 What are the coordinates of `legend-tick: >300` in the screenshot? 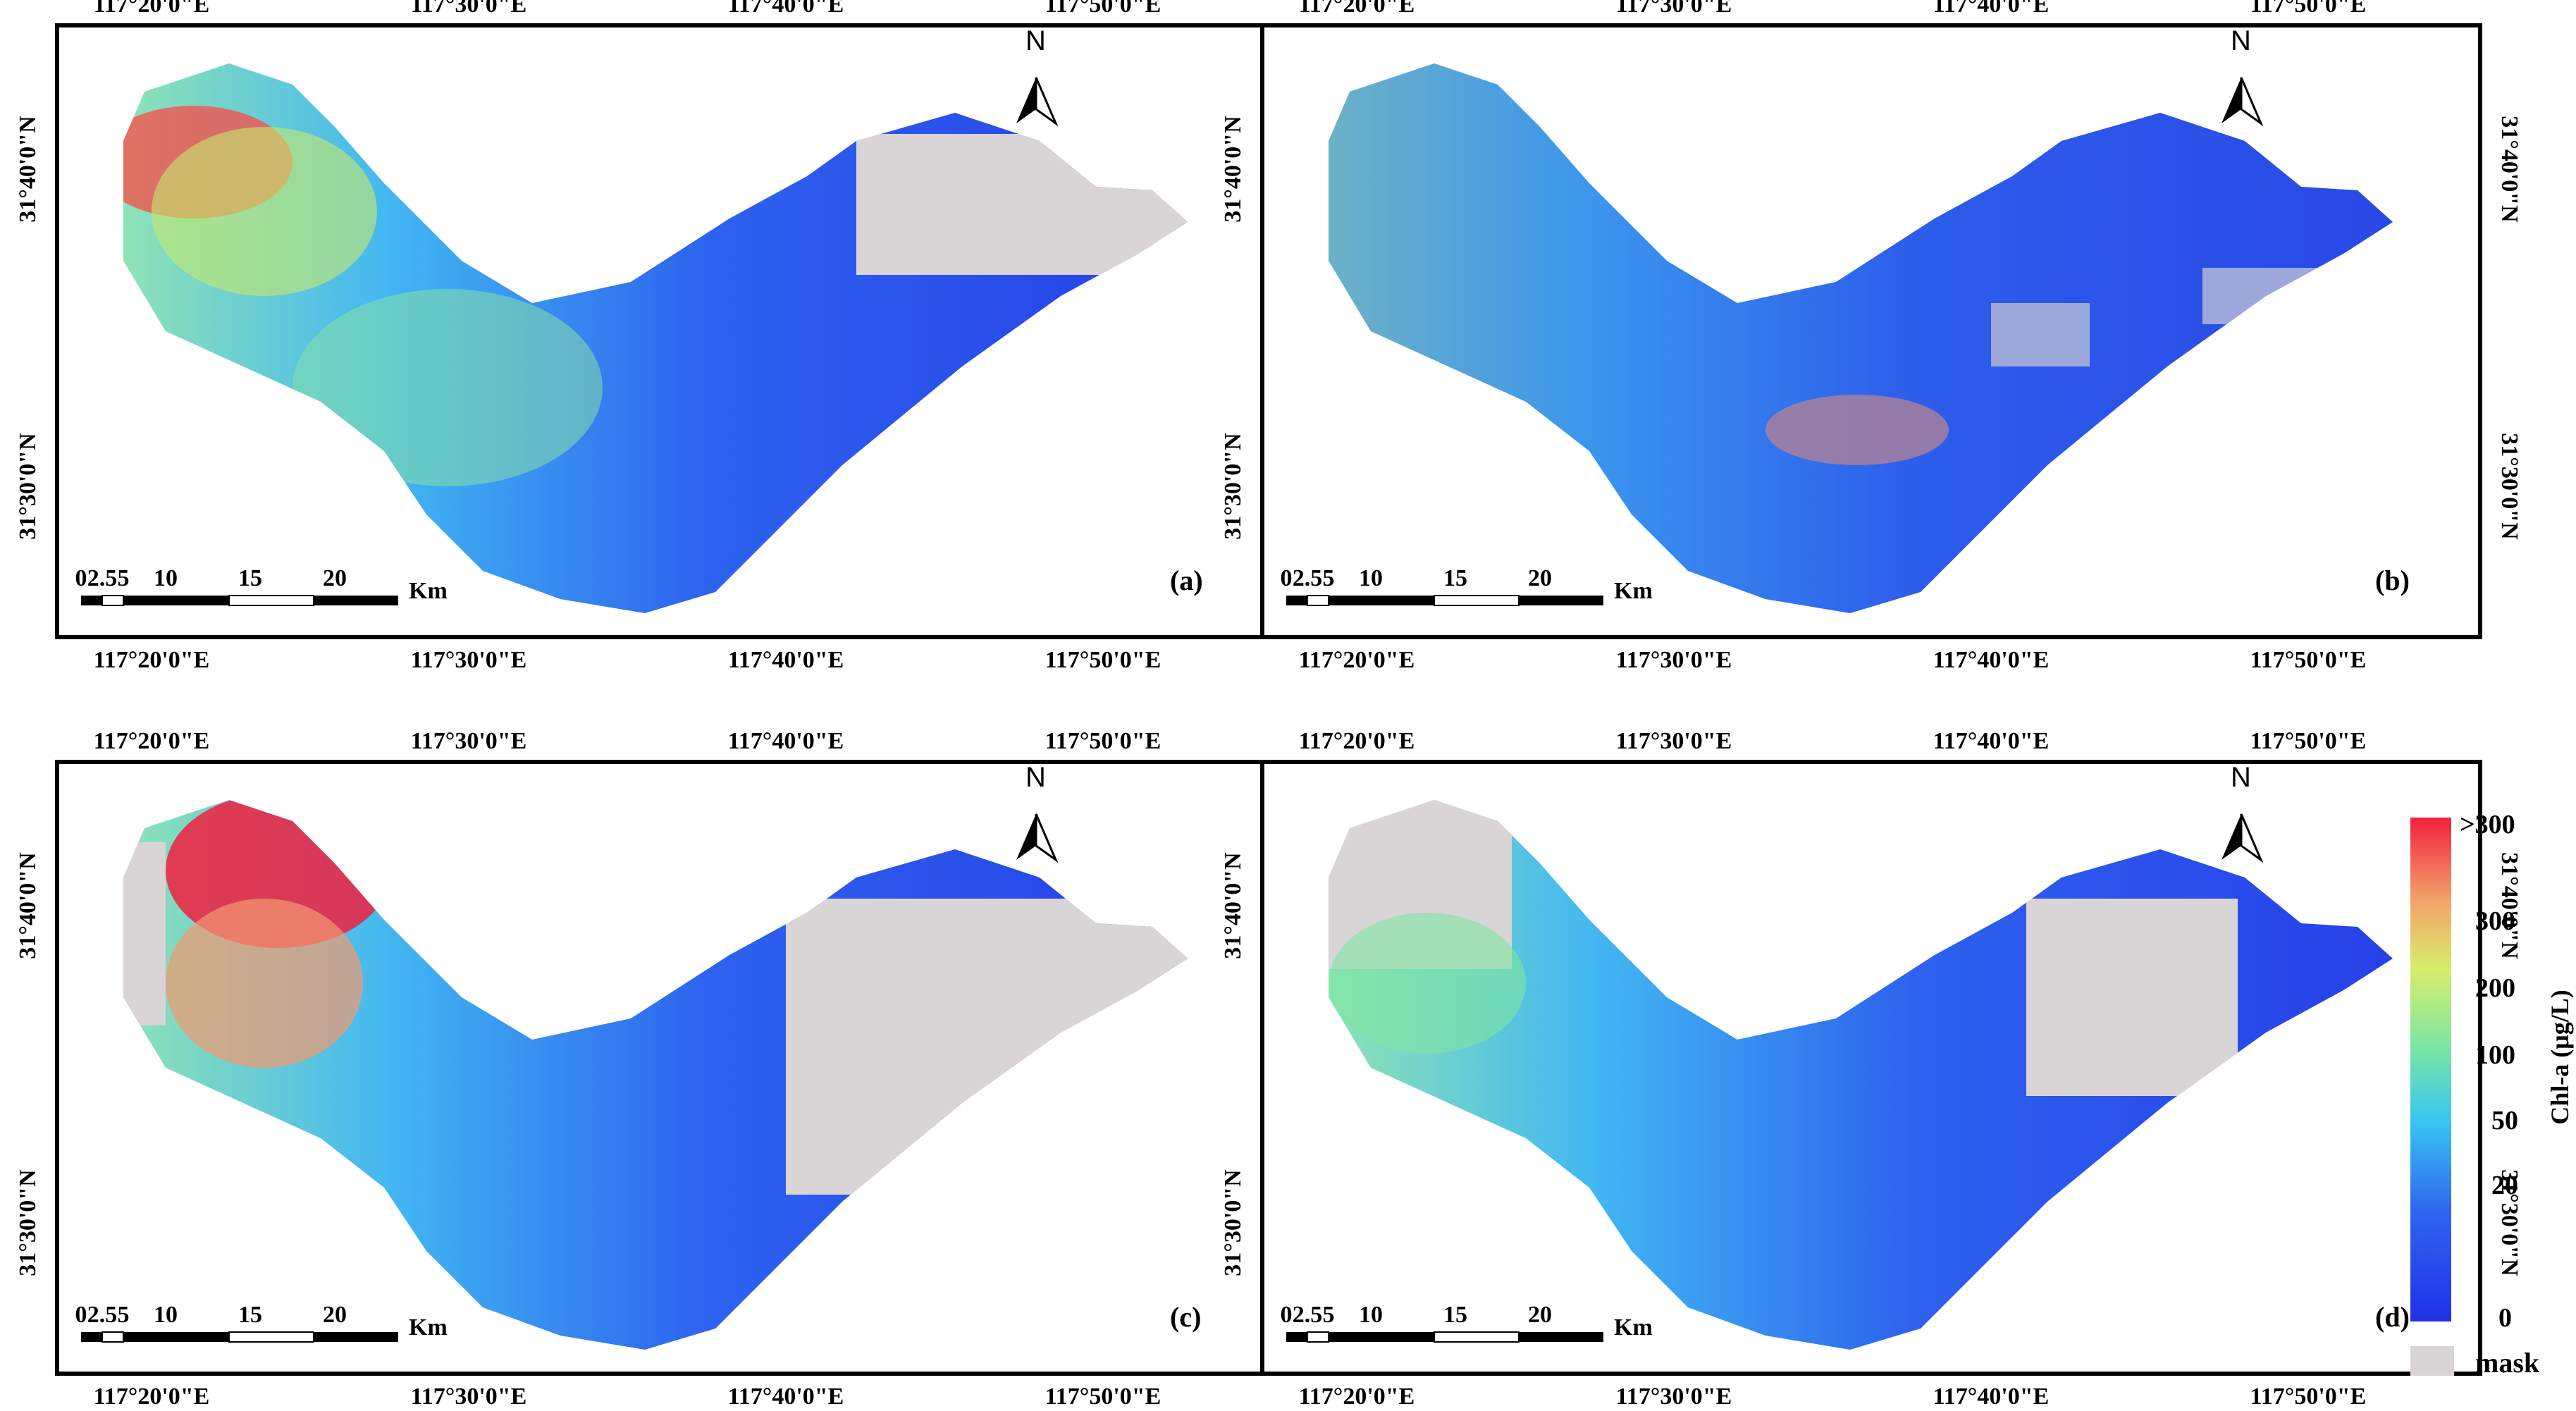 It's located at (2488, 824).